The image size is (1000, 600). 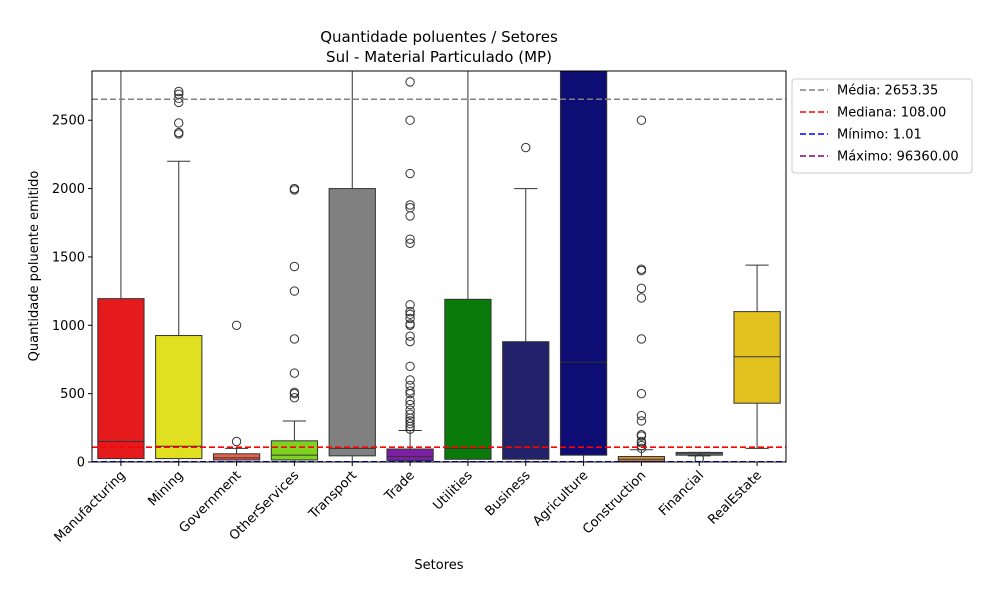 I want to click on chart-title: Quantidade poluentes / Setores, so click(x=439, y=37).